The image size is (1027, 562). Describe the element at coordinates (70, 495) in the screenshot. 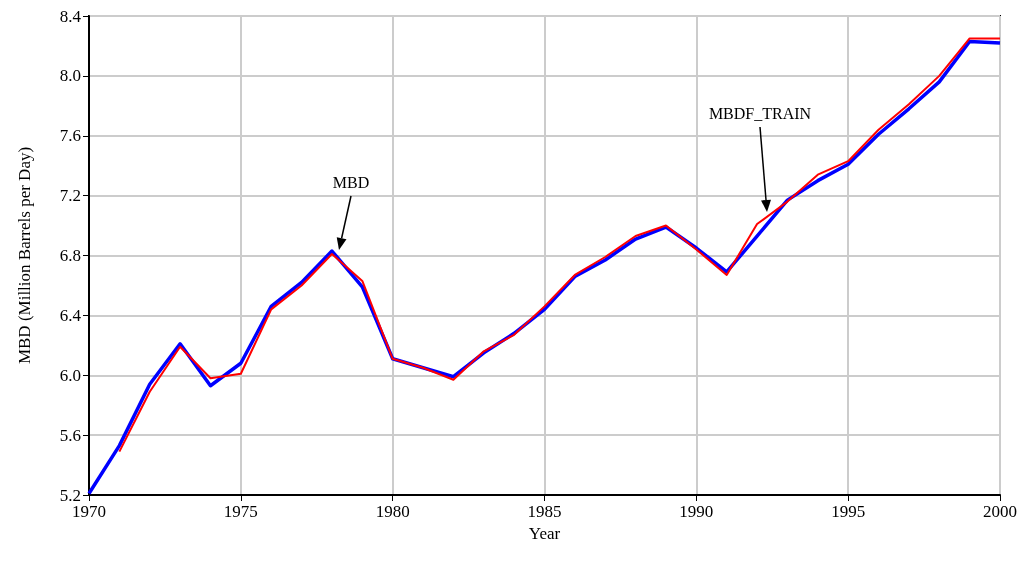

I see `y-tick-label: 5.2` at that location.